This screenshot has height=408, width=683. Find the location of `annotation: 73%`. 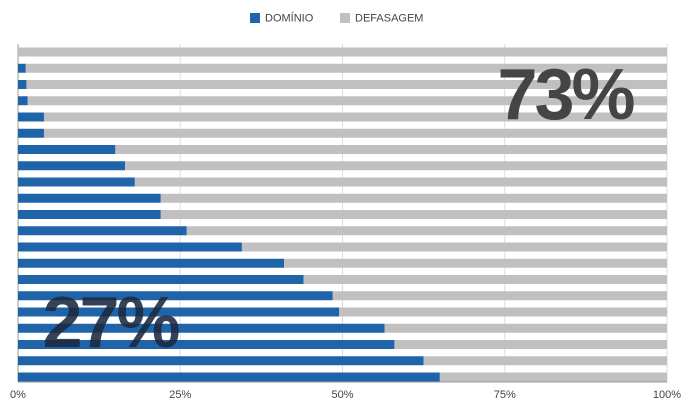

annotation: 73% is located at coordinates (565, 95).